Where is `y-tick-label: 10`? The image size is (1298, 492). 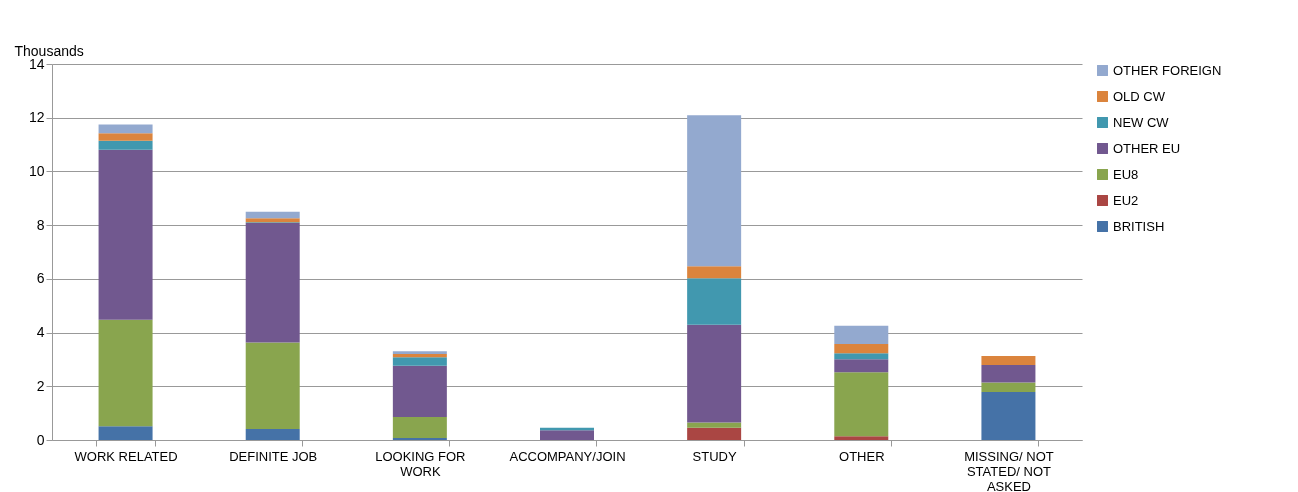 y-tick-label: 10 is located at coordinates (36, 170).